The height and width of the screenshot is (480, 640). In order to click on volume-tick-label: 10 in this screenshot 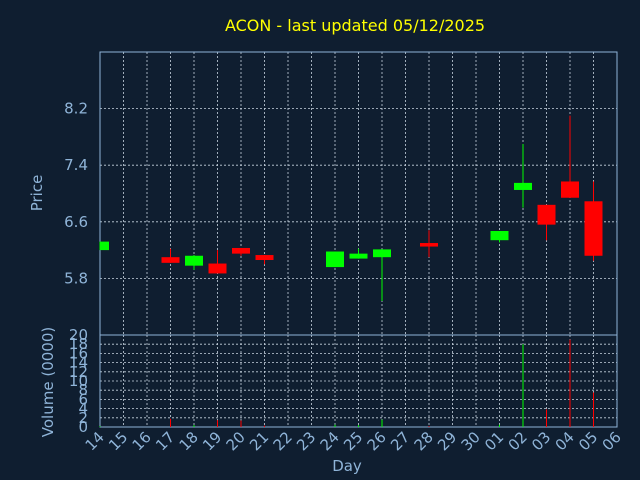, I will do `click(78, 381)`.